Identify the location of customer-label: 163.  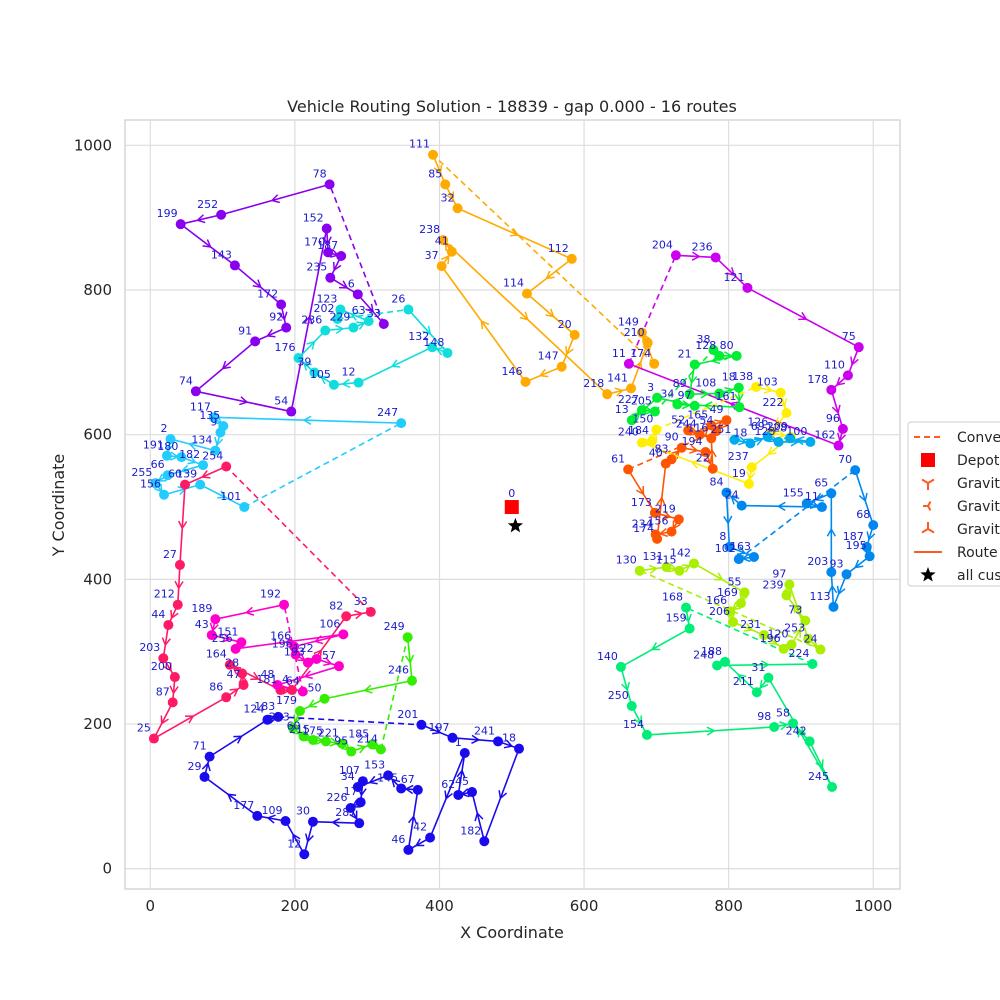
(740, 546).